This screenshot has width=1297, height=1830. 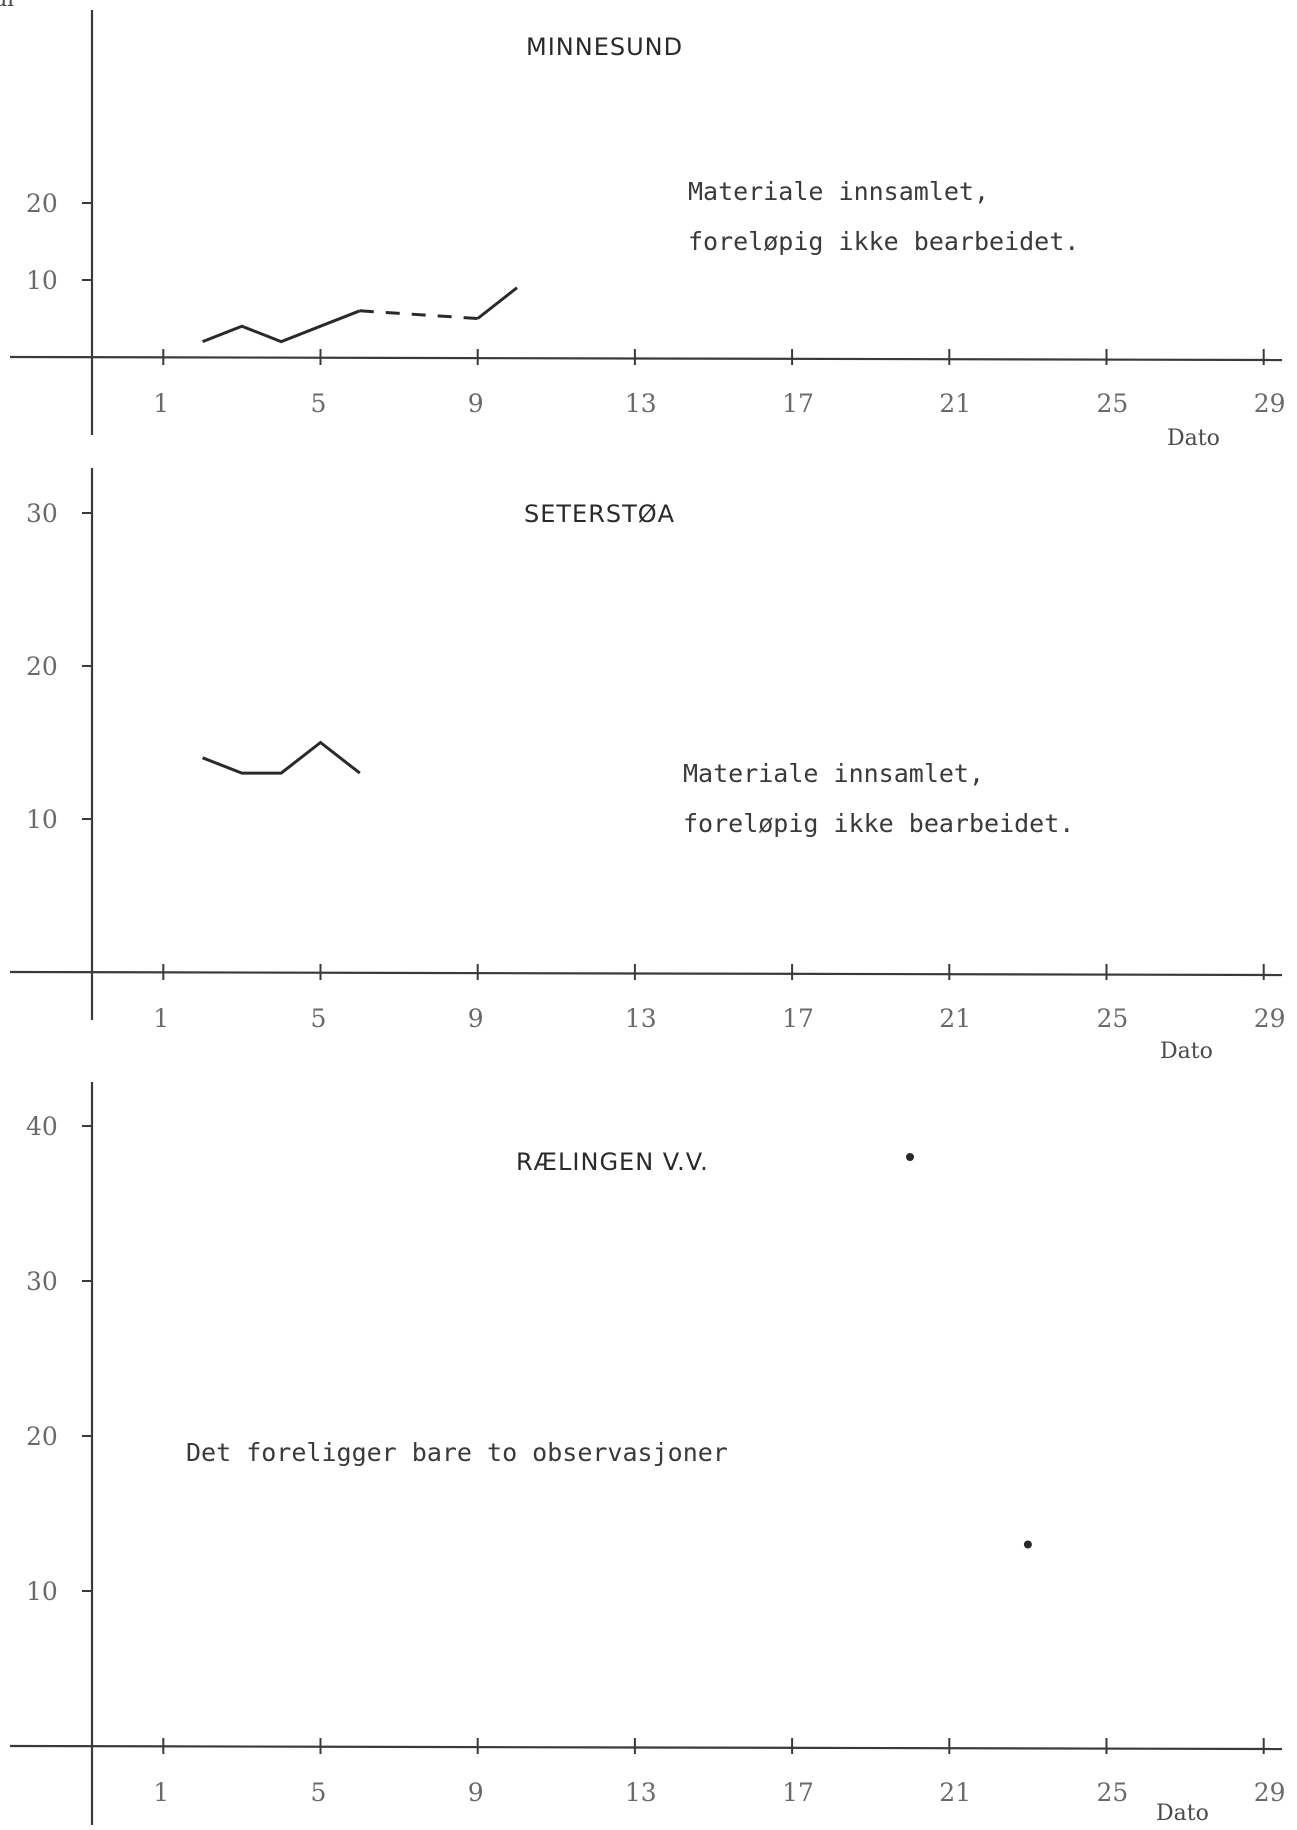 What do you see at coordinates (457, 1452) in the screenshot?
I see `chart-note-line: Det foreligger bare to observasjoner` at bounding box center [457, 1452].